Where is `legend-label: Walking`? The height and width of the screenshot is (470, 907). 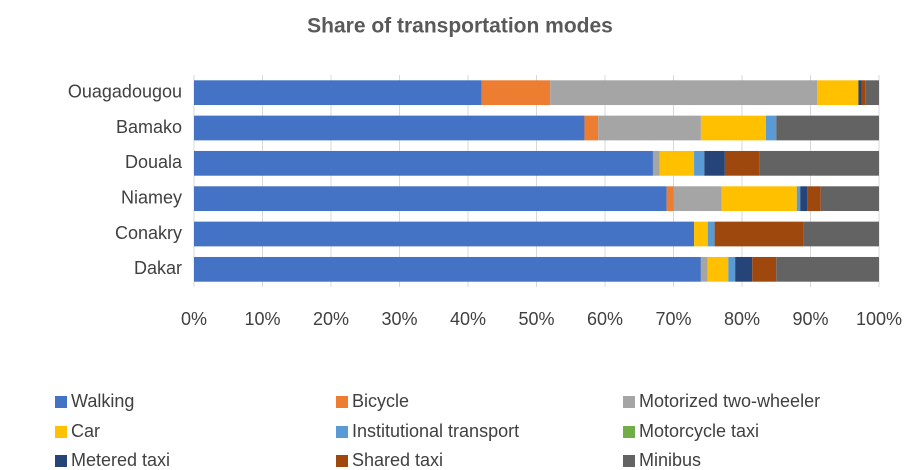
legend-label: Walking is located at coordinates (102, 401).